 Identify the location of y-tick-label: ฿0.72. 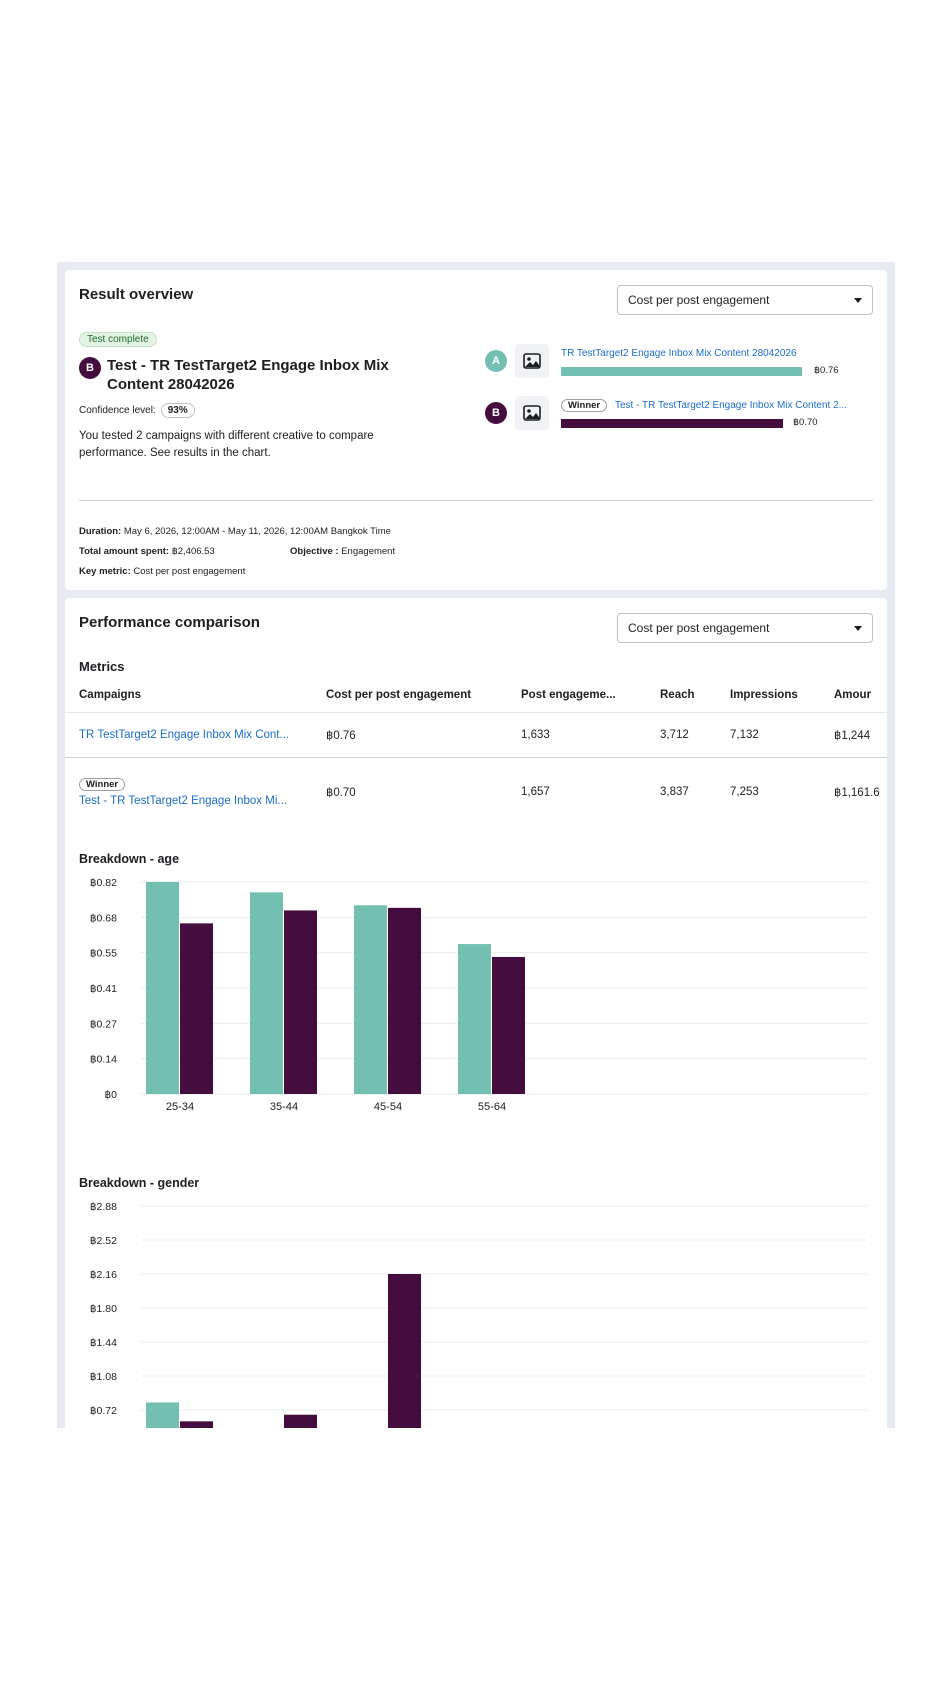
(103, 1411).